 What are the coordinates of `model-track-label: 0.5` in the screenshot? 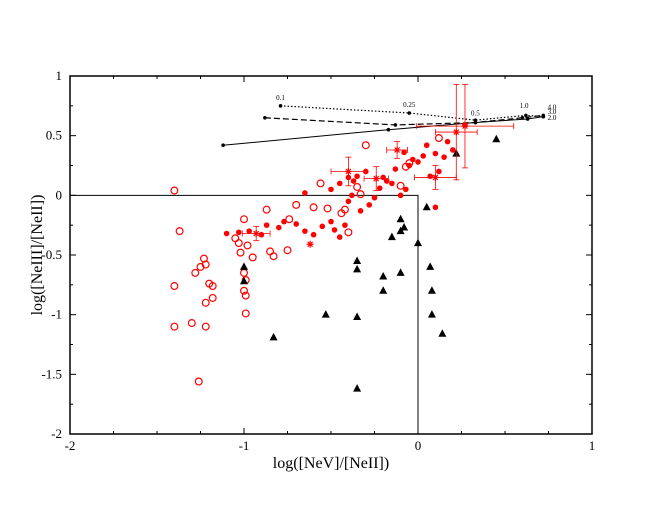 It's located at (475, 113).